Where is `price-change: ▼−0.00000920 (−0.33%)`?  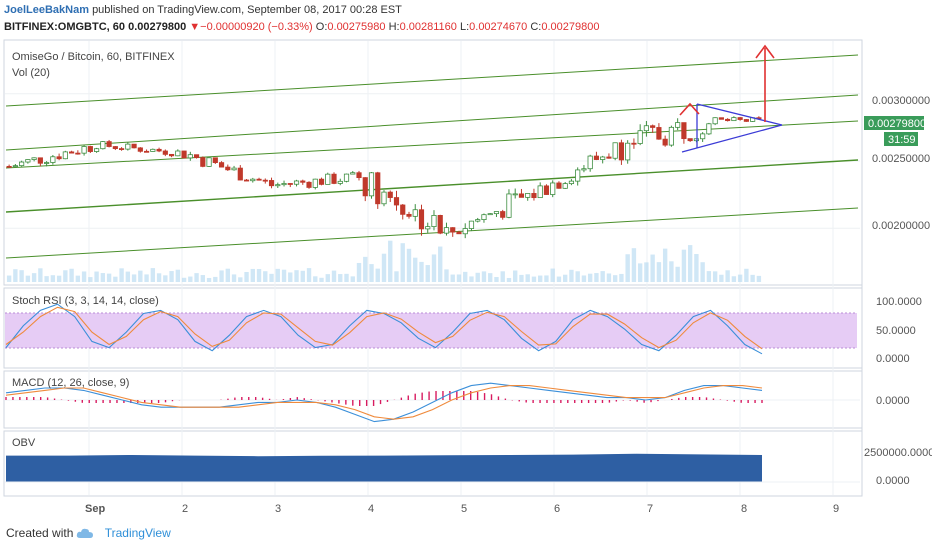
price-change: ▼−0.00000920 (−0.33%) is located at coordinates (251, 27).